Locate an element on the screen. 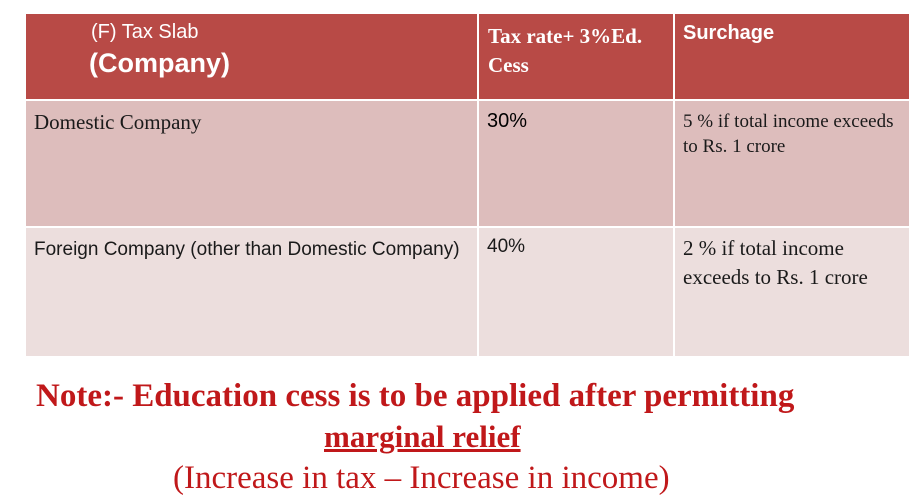 This screenshot has height=501, width=921. row-domestic-rate: 30% is located at coordinates (576, 163).